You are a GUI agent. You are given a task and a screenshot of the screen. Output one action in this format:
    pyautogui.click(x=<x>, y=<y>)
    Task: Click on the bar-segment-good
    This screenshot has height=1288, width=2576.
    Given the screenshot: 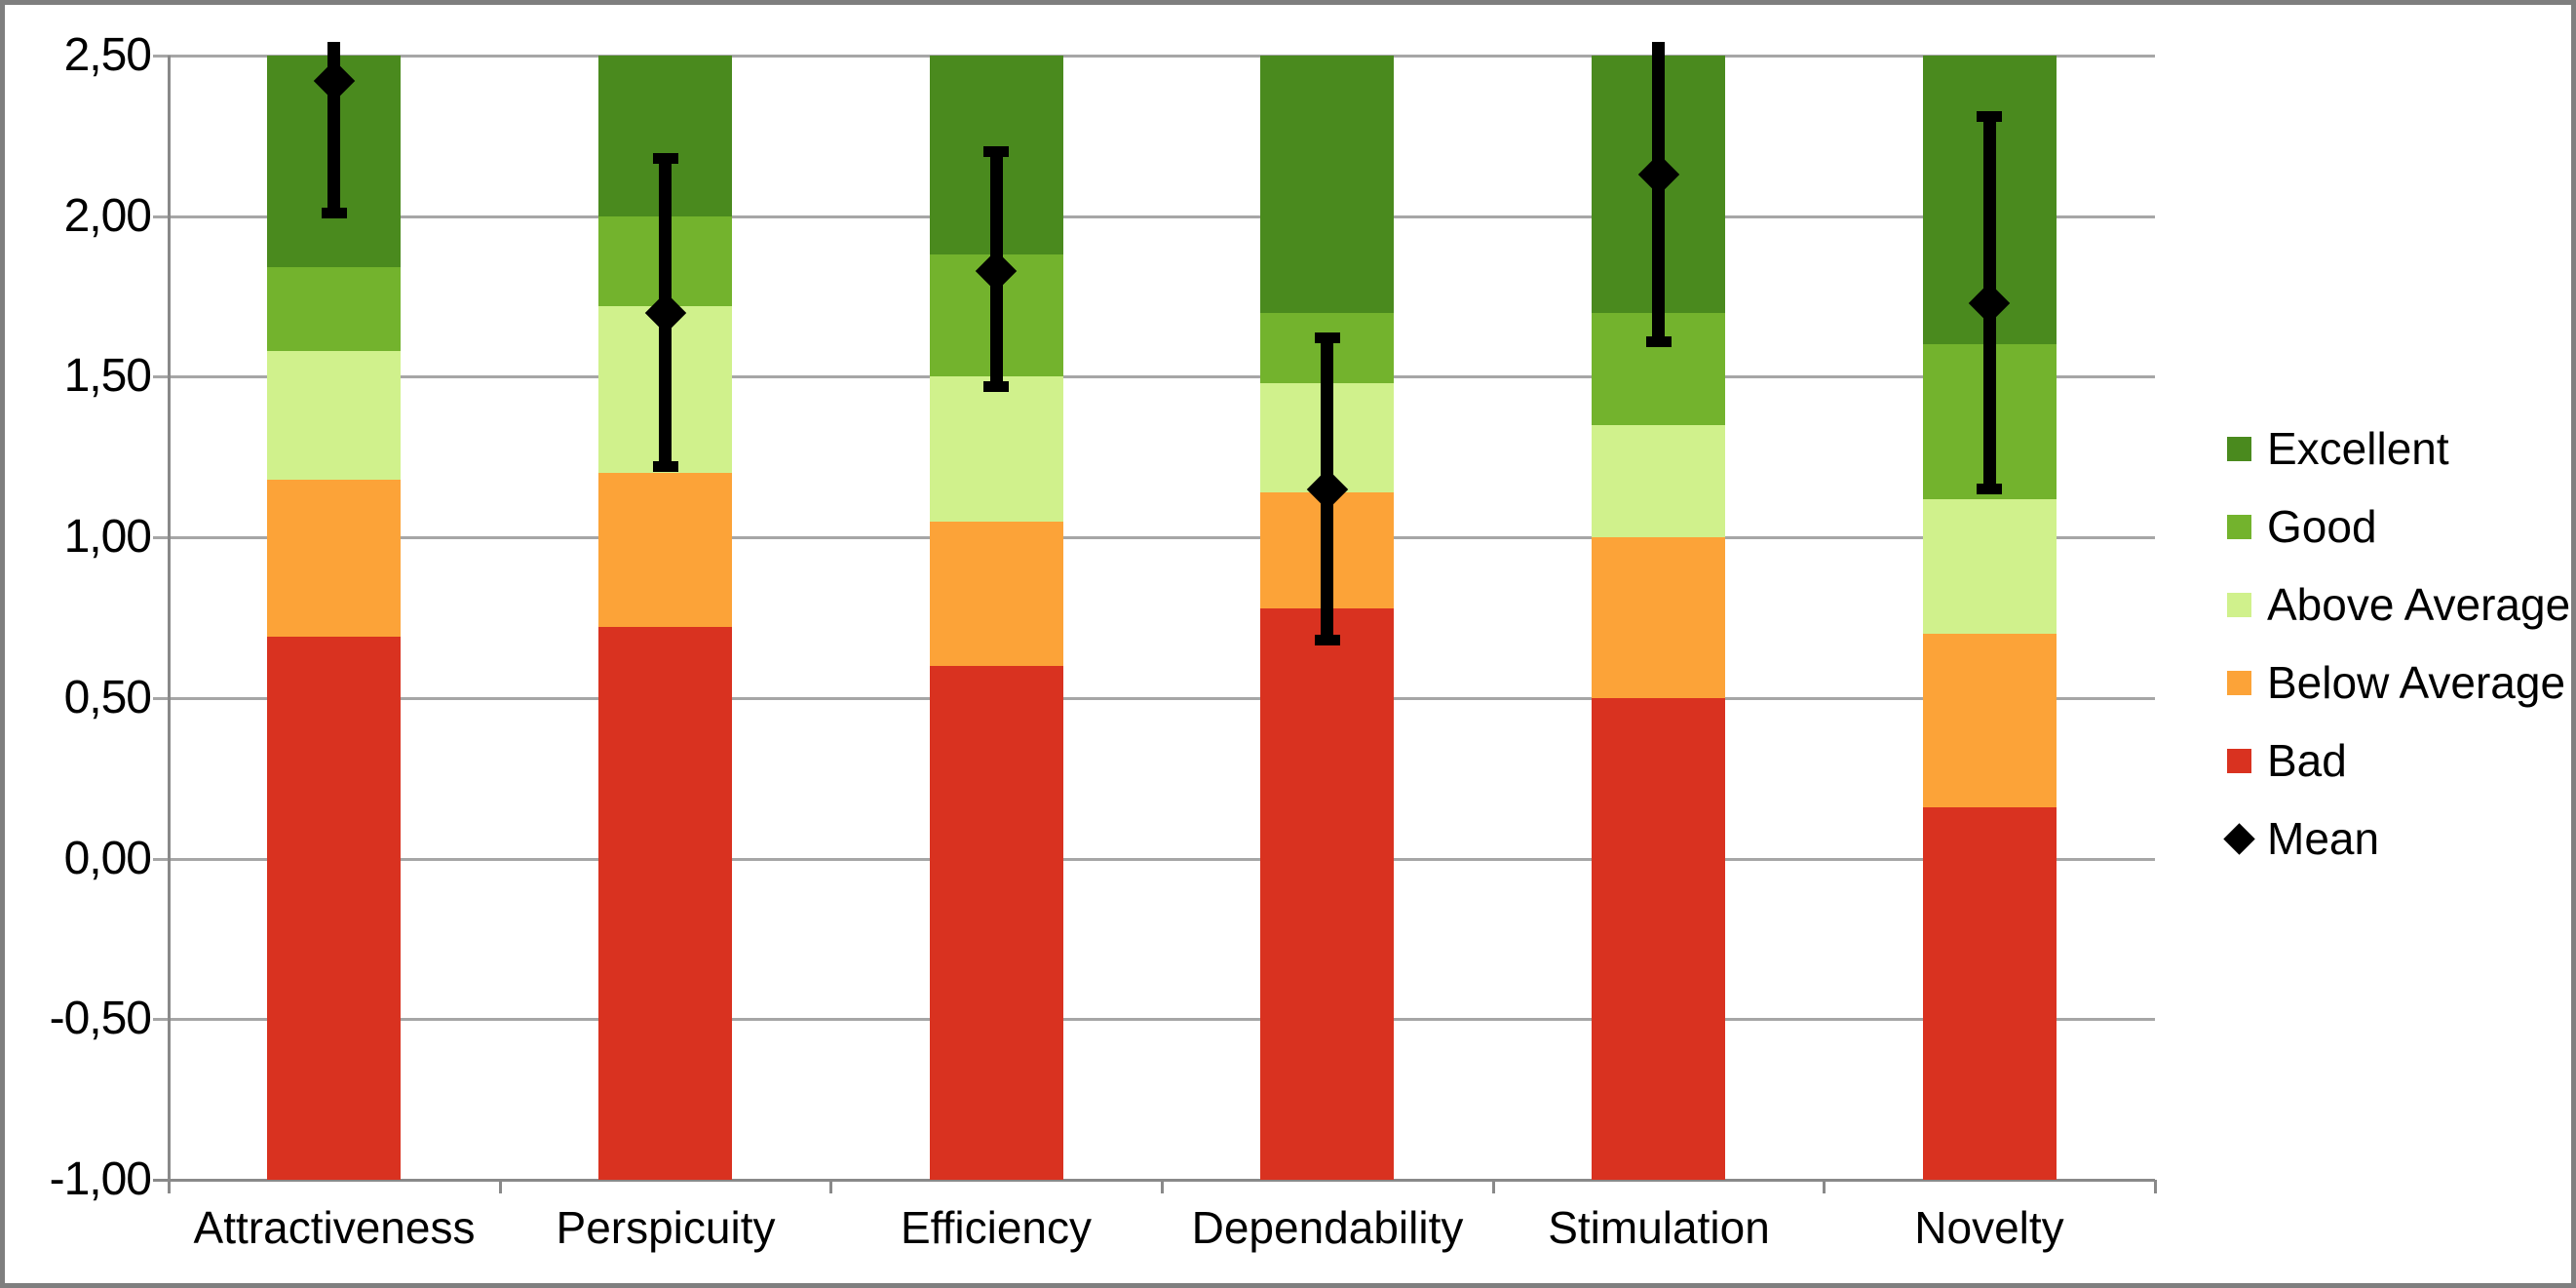 What is the action you would take?
    pyautogui.click(x=334, y=309)
    